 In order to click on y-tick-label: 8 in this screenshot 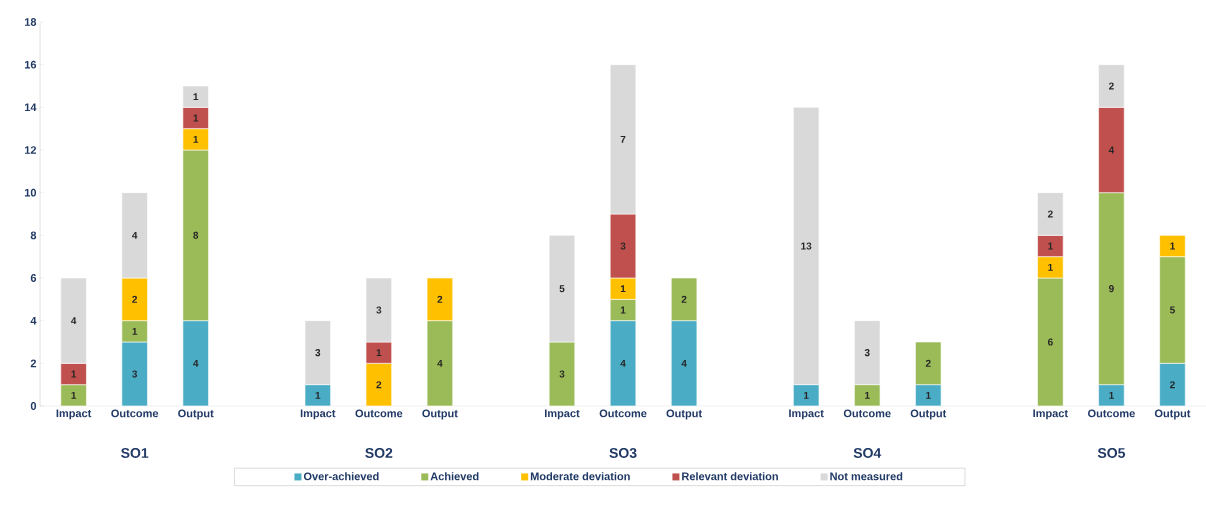, I will do `click(33, 235)`.